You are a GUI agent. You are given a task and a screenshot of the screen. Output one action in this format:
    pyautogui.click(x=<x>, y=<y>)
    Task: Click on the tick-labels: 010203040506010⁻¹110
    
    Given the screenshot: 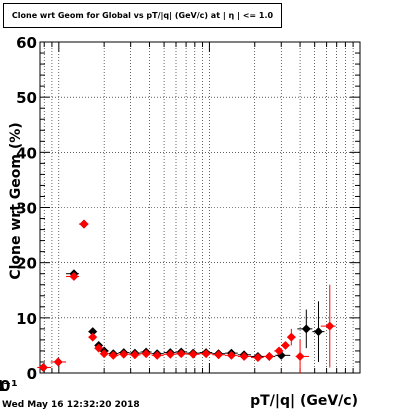 What is the action you would take?
    pyautogui.click(x=18, y=214)
    